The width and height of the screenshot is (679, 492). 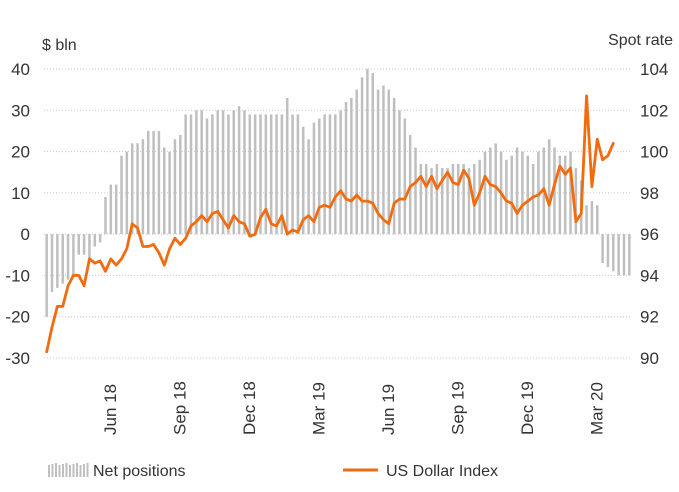 What do you see at coordinates (649, 275) in the screenshot?
I see `right-tick-label: 94` at bounding box center [649, 275].